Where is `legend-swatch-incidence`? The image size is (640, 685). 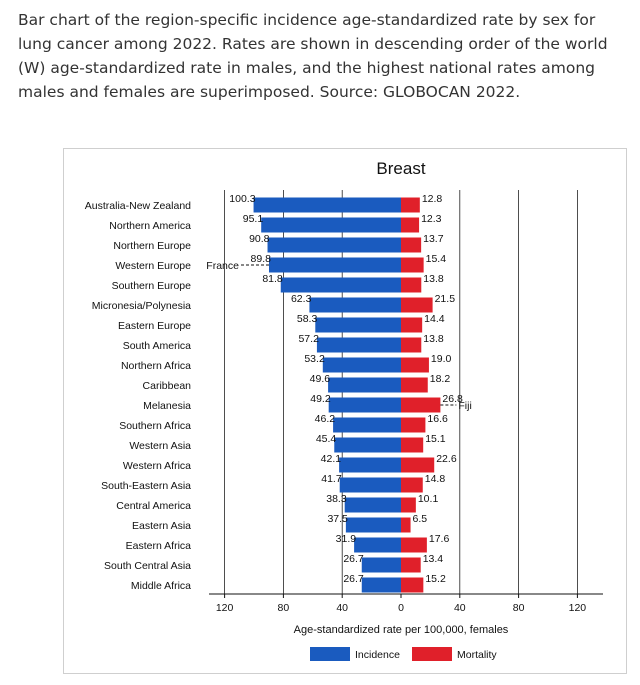 legend-swatch-incidence is located at coordinates (330, 654).